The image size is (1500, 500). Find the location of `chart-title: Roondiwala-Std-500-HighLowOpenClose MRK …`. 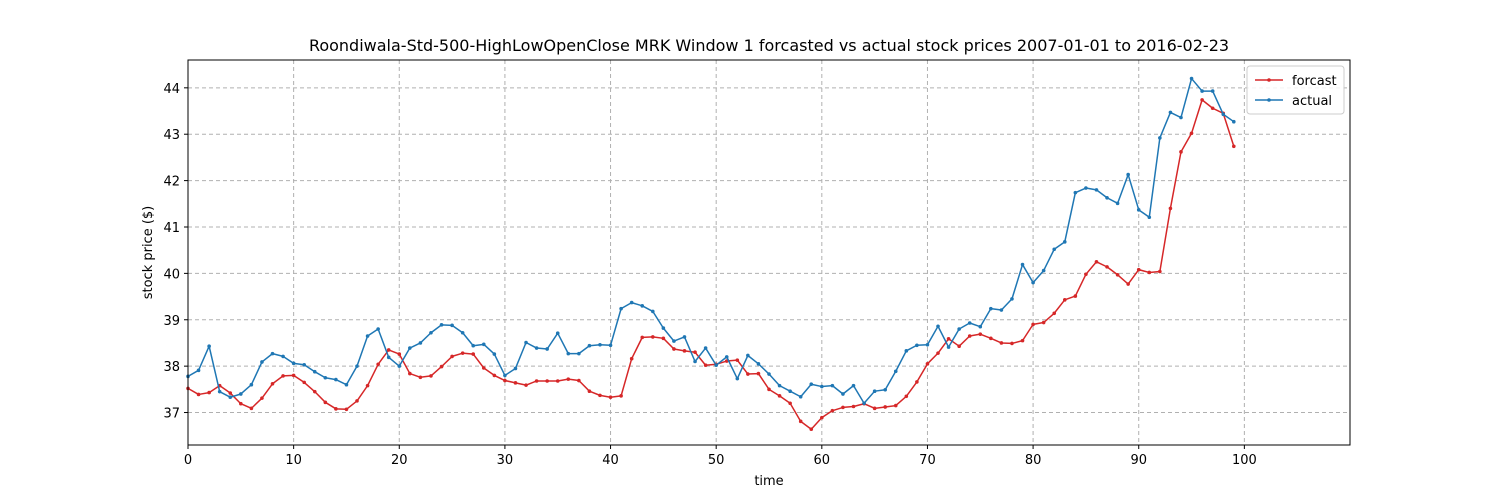

chart-title: Roondiwala-Std-500-HighLowOpenClose MRK … is located at coordinates (769, 45).